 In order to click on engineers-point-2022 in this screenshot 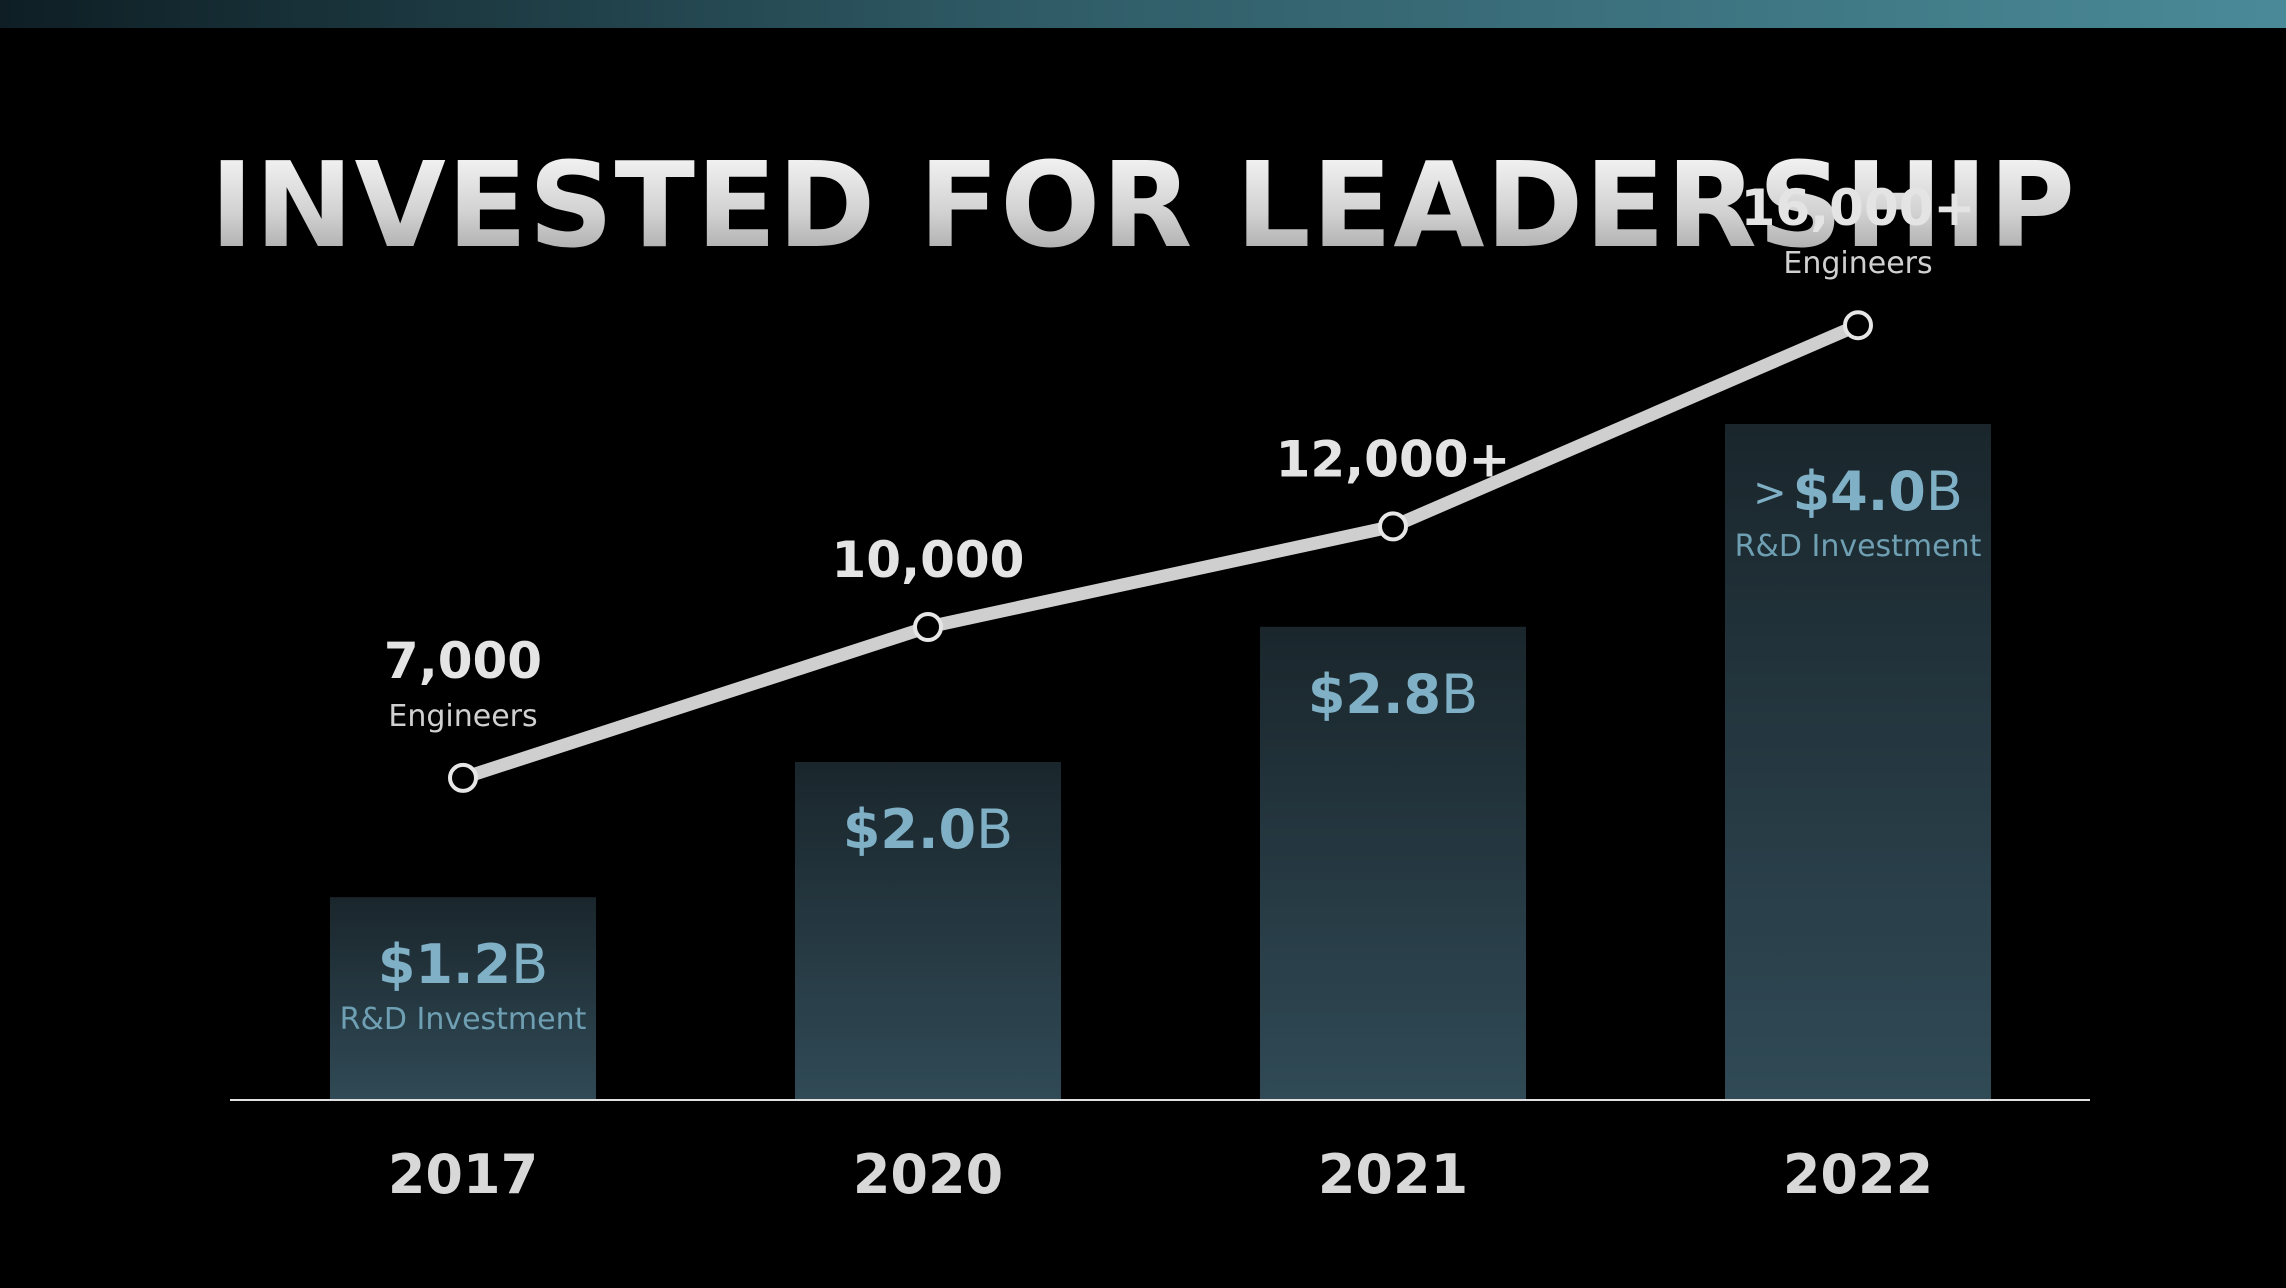, I will do `click(1858, 325)`.